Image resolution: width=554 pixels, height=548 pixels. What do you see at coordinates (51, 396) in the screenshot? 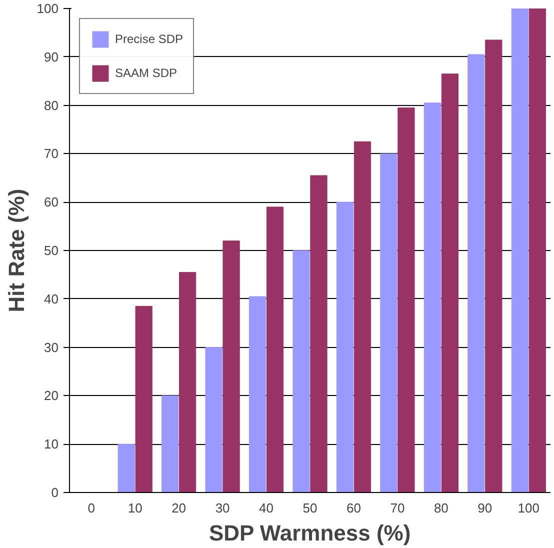
I see `y-tick-label: 20` at bounding box center [51, 396].